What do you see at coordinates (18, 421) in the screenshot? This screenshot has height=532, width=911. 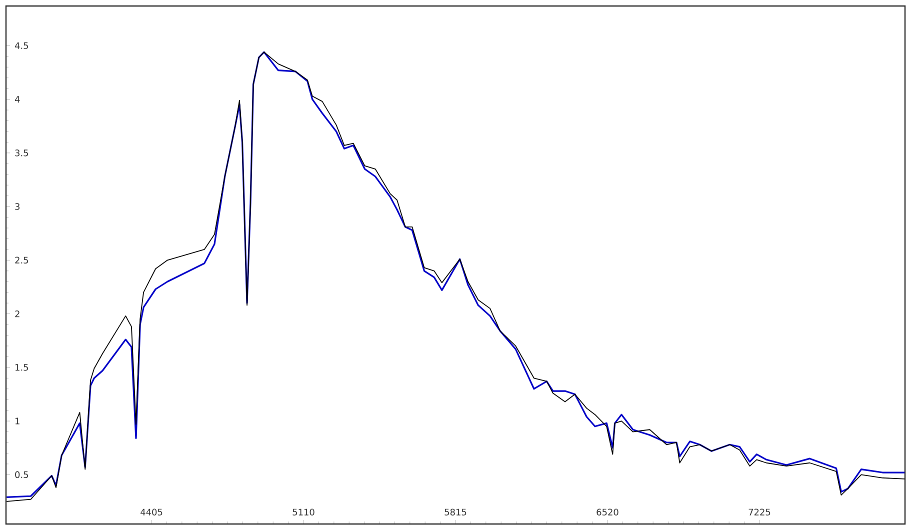 I see `y-tick-label: 1` at bounding box center [18, 421].